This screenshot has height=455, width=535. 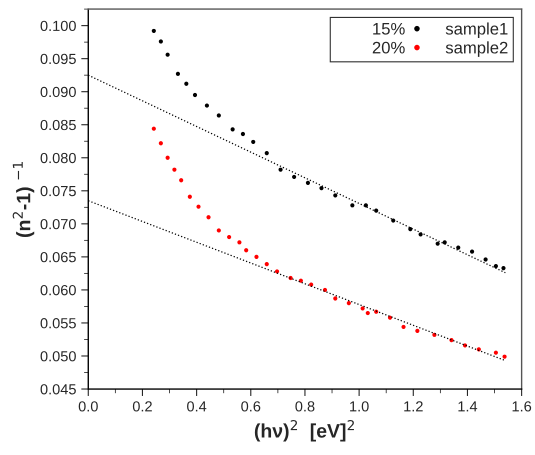 I want to click on y-tick-label: 0.060, so click(x=58, y=290).